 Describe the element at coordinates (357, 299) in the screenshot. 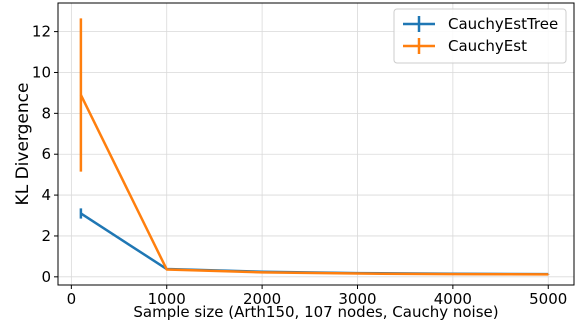

I see `x-tick-label: 3000` at that location.